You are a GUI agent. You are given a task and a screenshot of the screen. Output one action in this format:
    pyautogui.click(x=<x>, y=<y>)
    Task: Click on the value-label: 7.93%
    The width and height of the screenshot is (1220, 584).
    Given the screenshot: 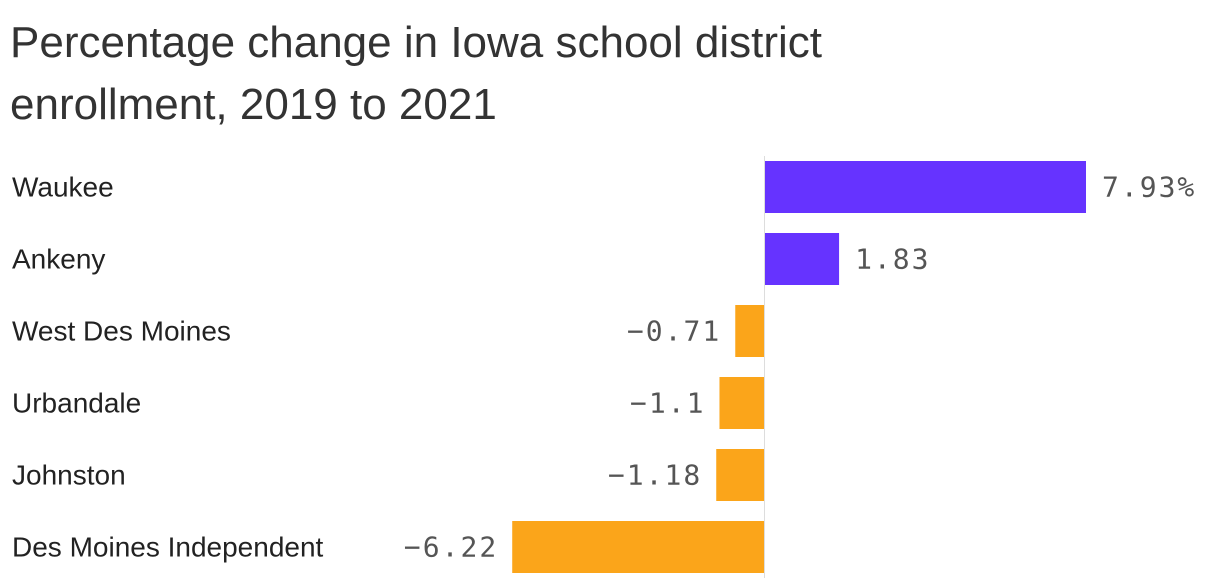 What is the action you would take?
    pyautogui.click(x=1149, y=187)
    